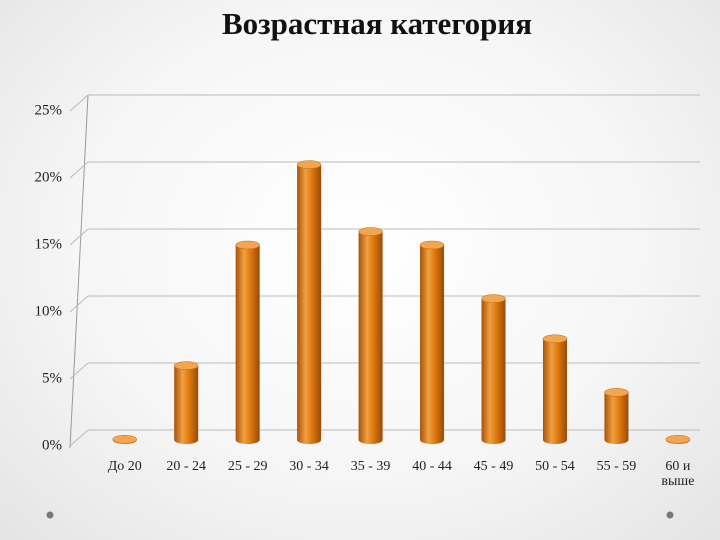  What do you see at coordinates (49, 110) in the screenshot?
I see `y-tick-label: 25%` at bounding box center [49, 110].